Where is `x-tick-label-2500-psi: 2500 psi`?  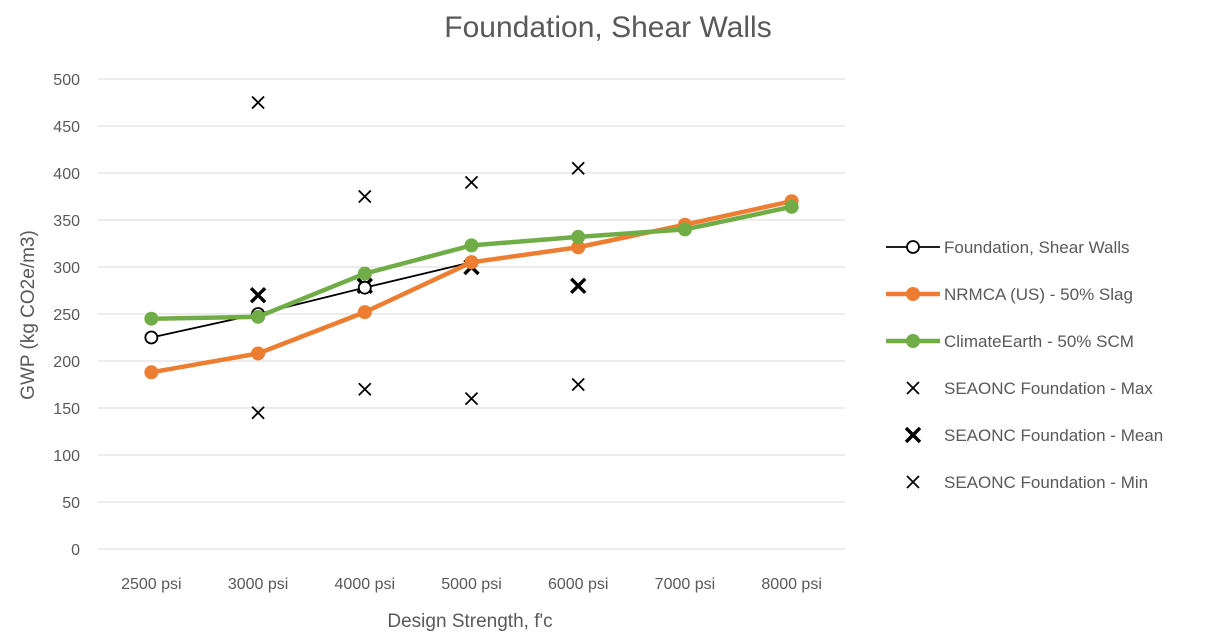
x-tick-label-2500-psi: 2500 psi is located at coordinates (151, 584).